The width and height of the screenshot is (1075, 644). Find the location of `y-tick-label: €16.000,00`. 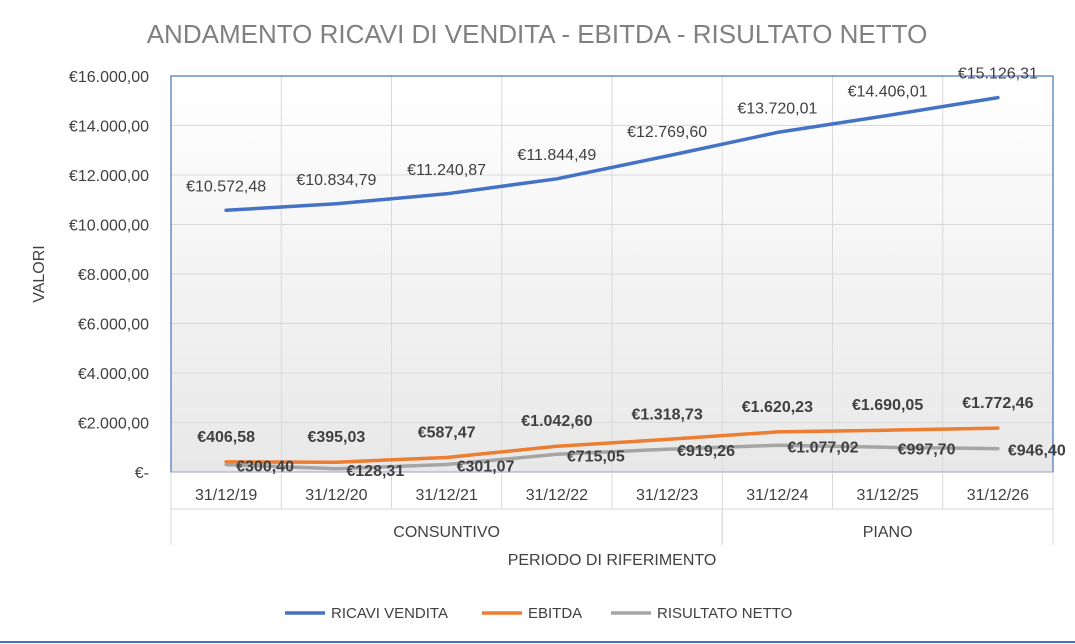

y-tick-label: €16.000,00 is located at coordinates (109, 77).